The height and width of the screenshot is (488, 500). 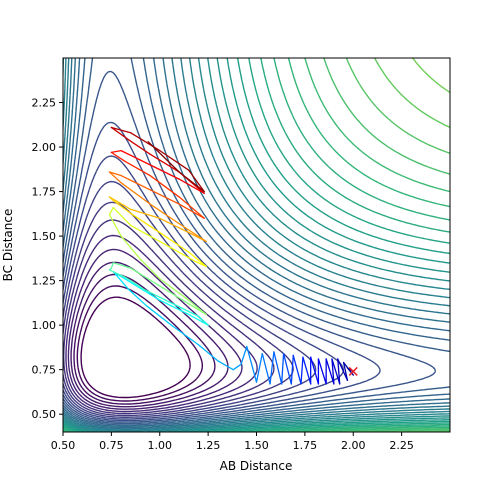 I want to click on y-tick-label: 1.25, so click(x=44, y=281).